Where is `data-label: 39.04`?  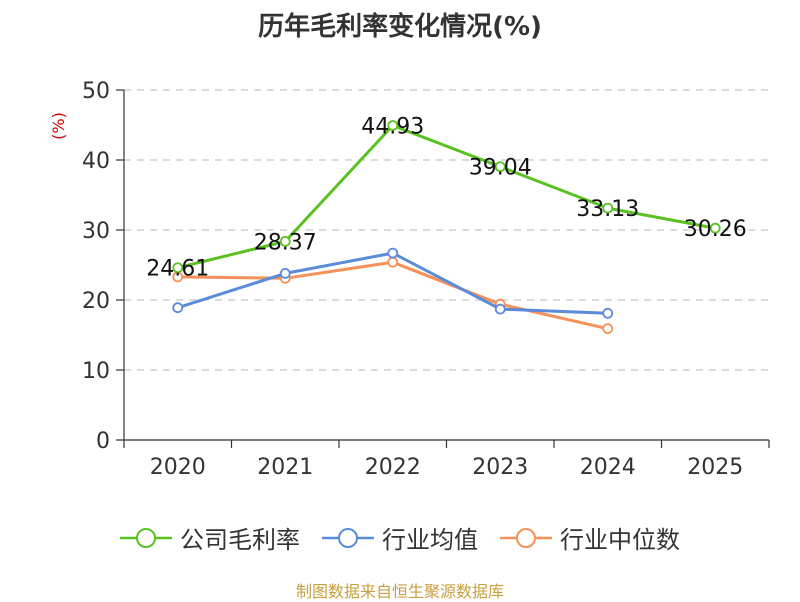 data-label: 39.04 is located at coordinates (500, 168).